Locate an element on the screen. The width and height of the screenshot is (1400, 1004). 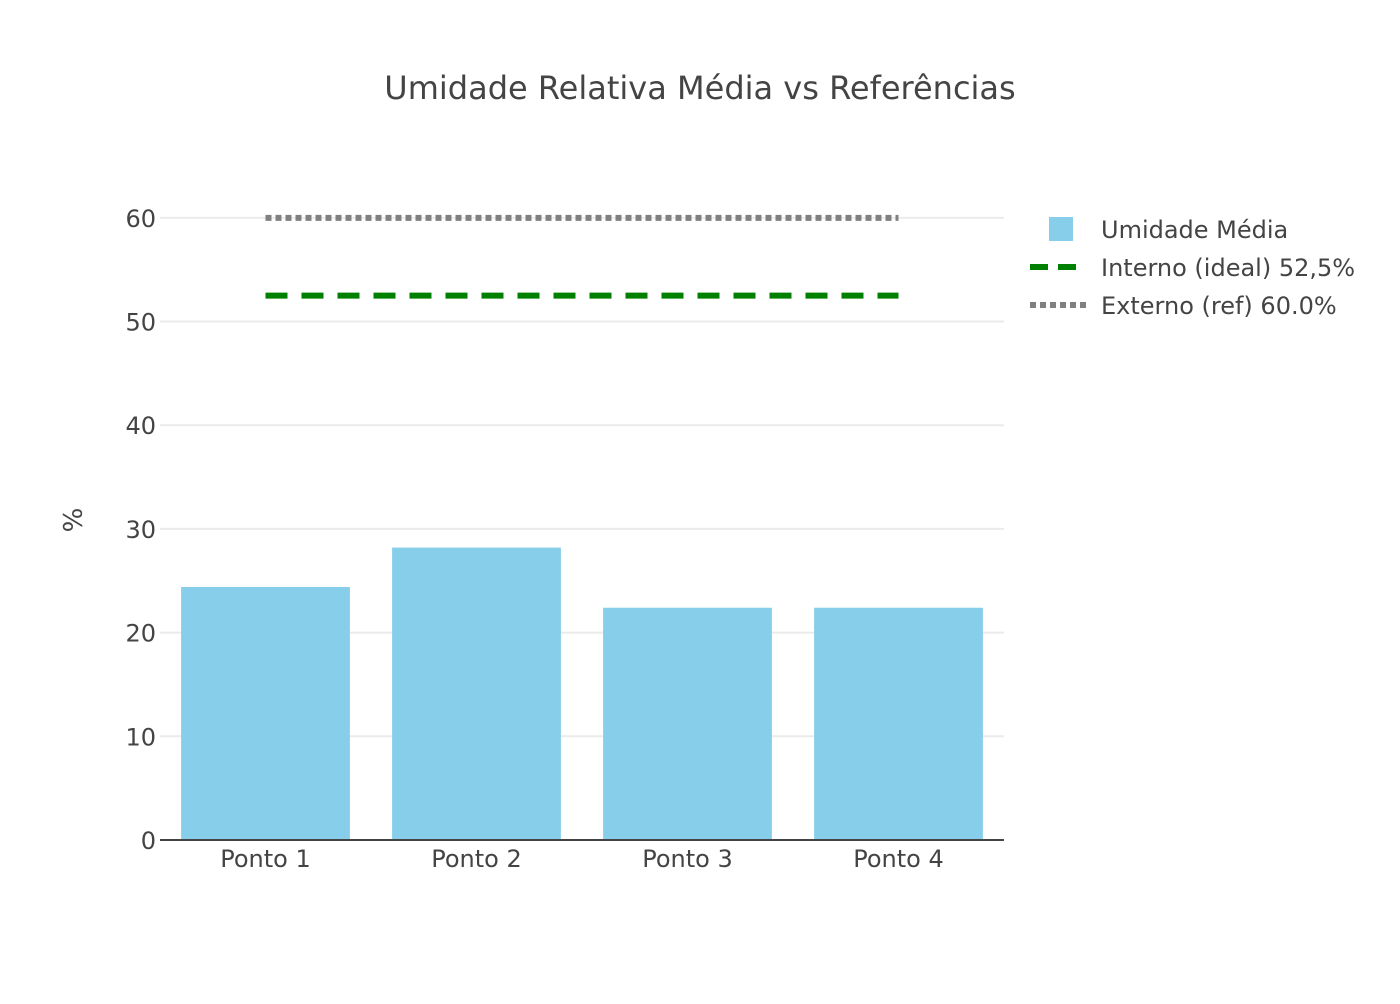
y-tick-label: 0 is located at coordinates (148, 841).